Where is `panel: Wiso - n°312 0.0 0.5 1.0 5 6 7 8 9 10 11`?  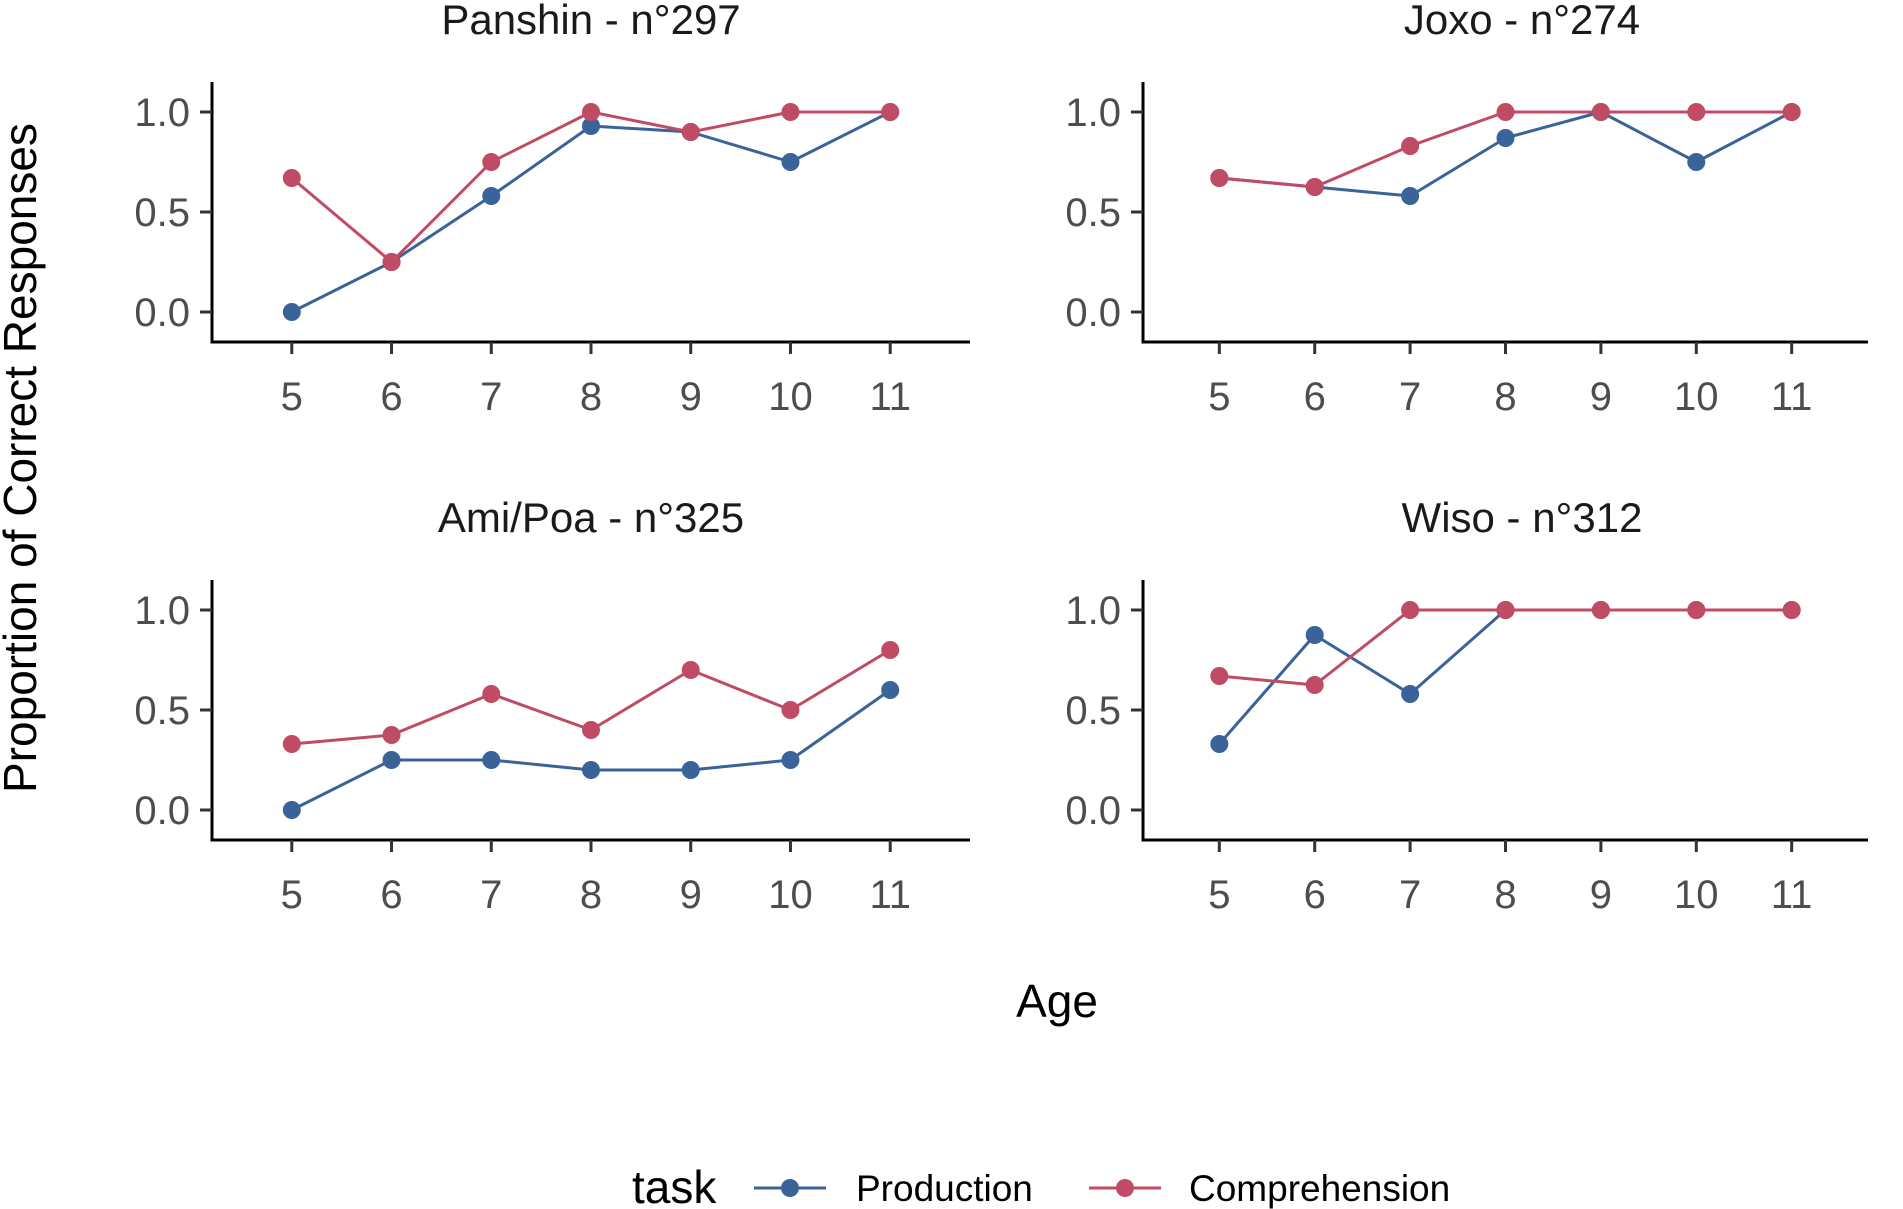 panel: Wiso - n°312 0.0 0.5 1.0 5 6 7 8 9 10 11 is located at coordinates (1466, 705).